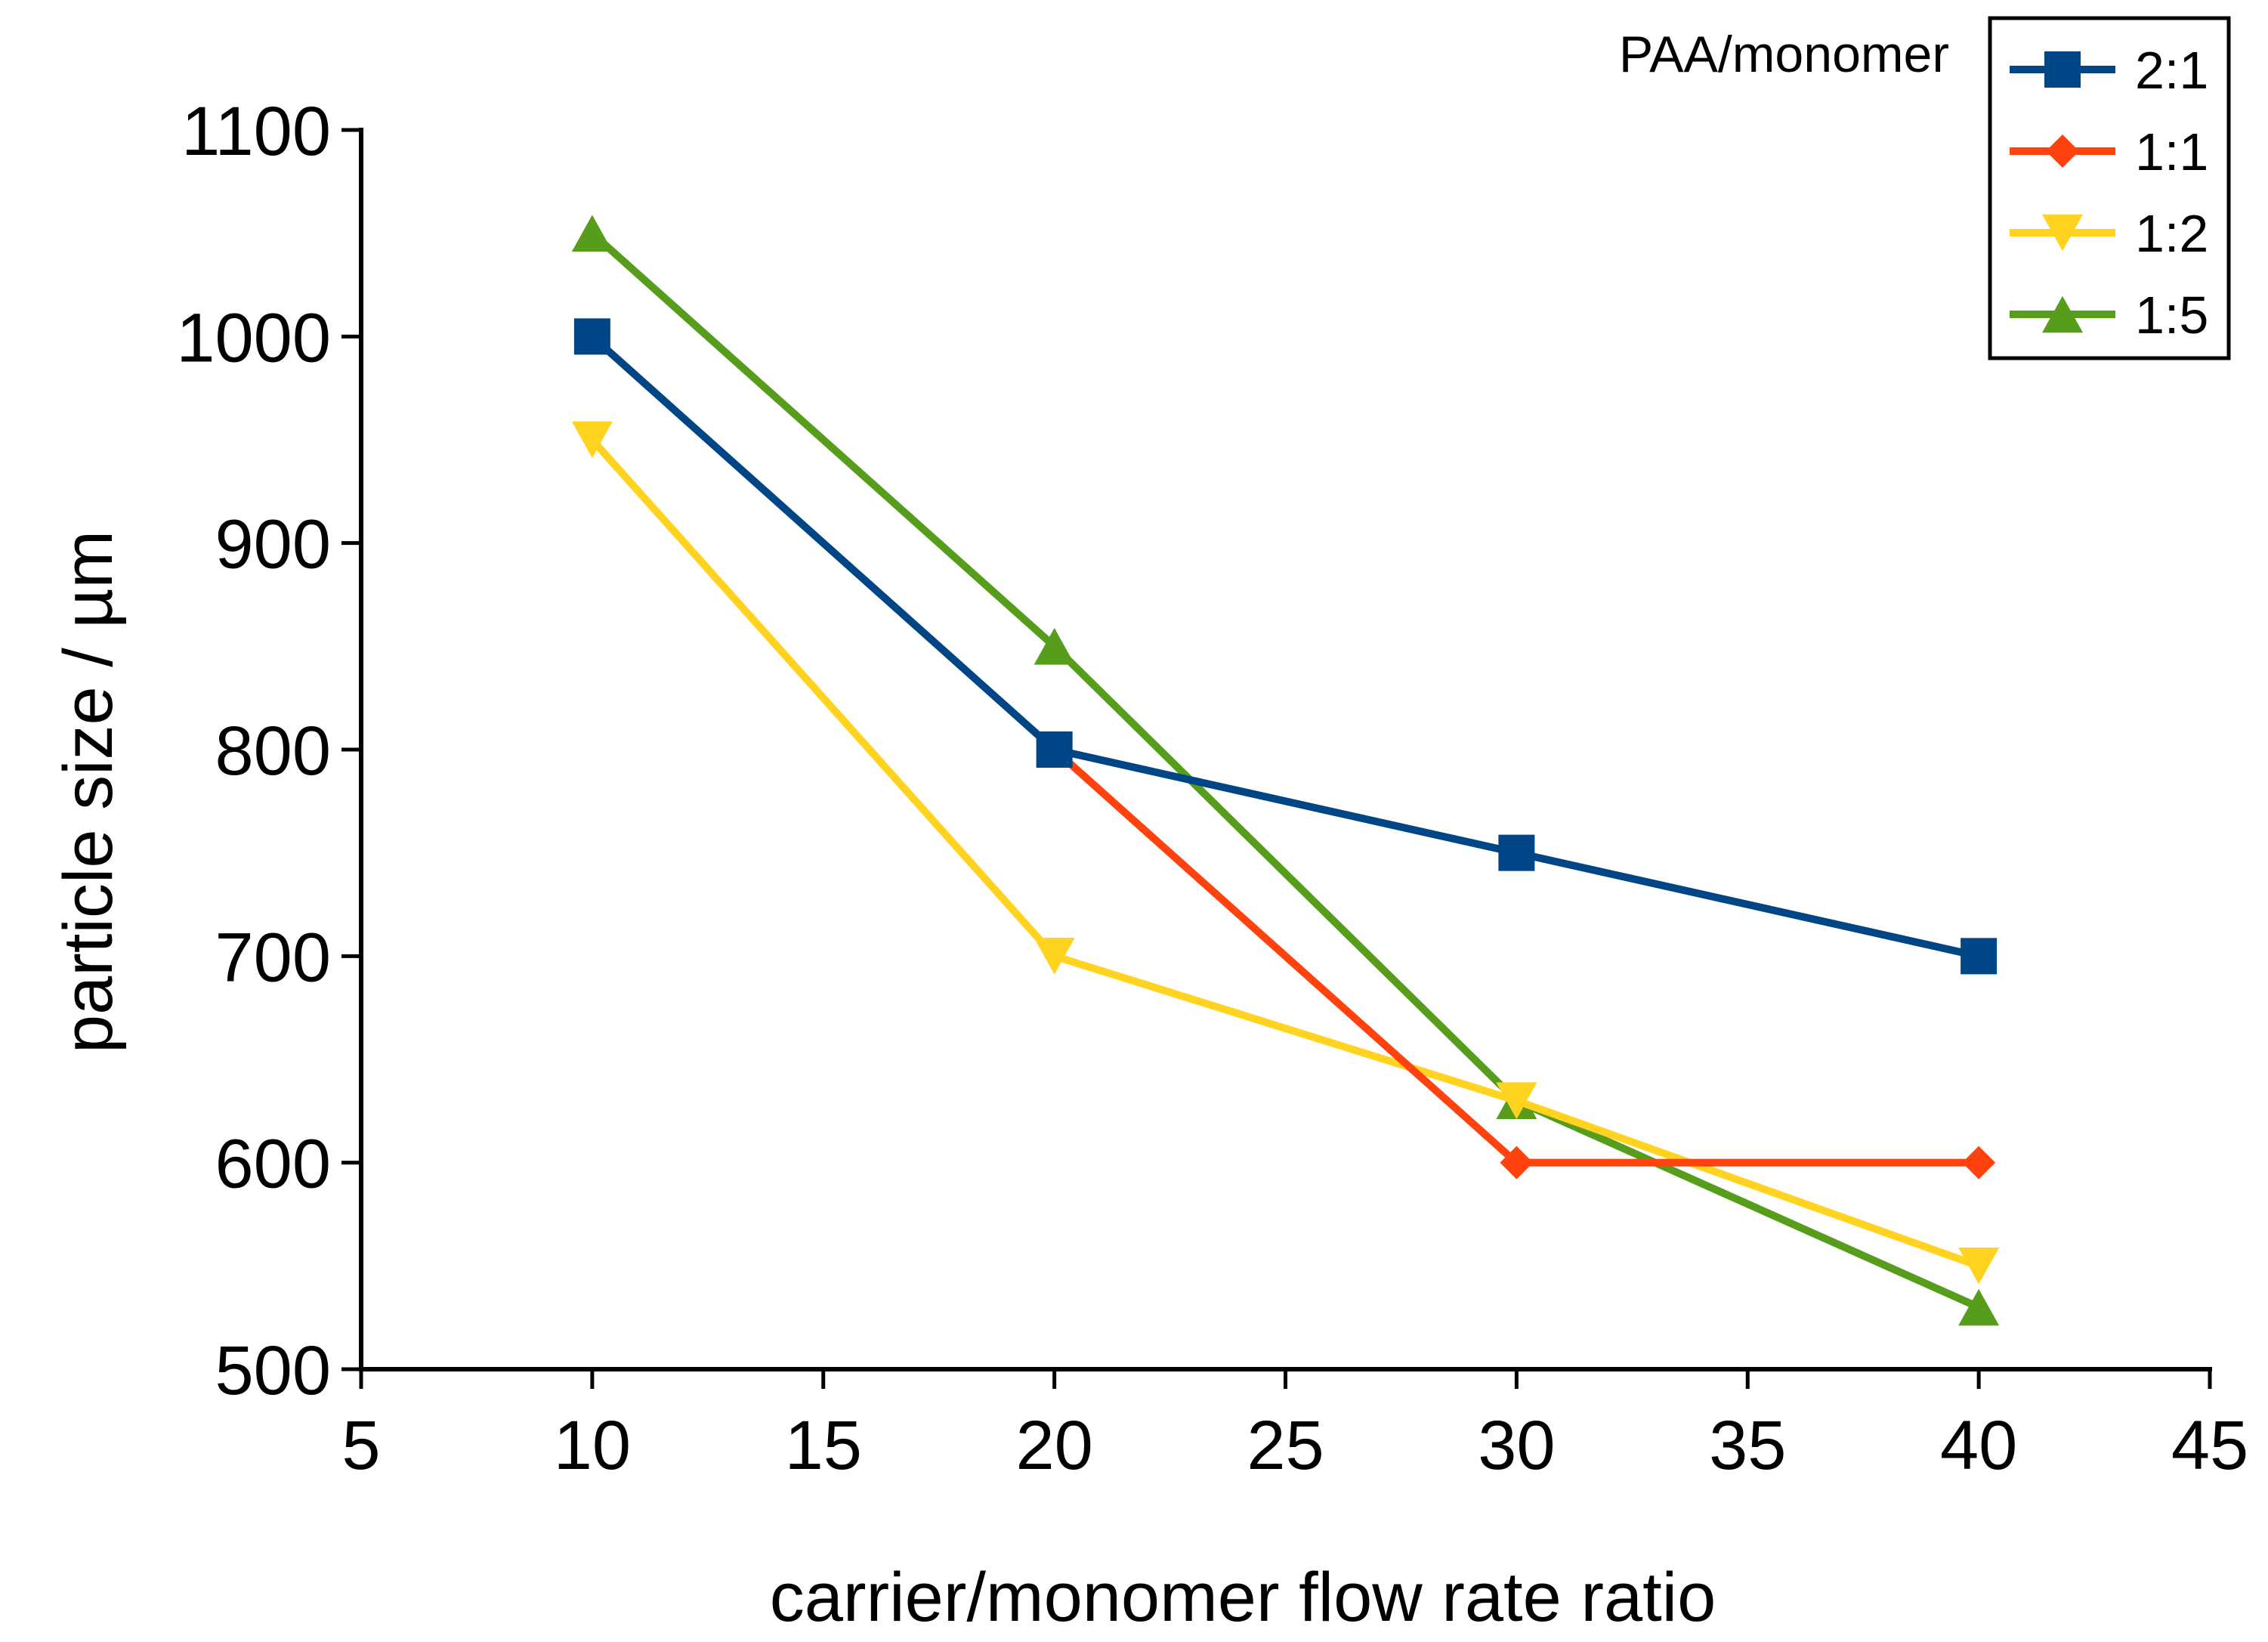  I want to click on legend-item-1-5: 1:5, so click(2109, 315).